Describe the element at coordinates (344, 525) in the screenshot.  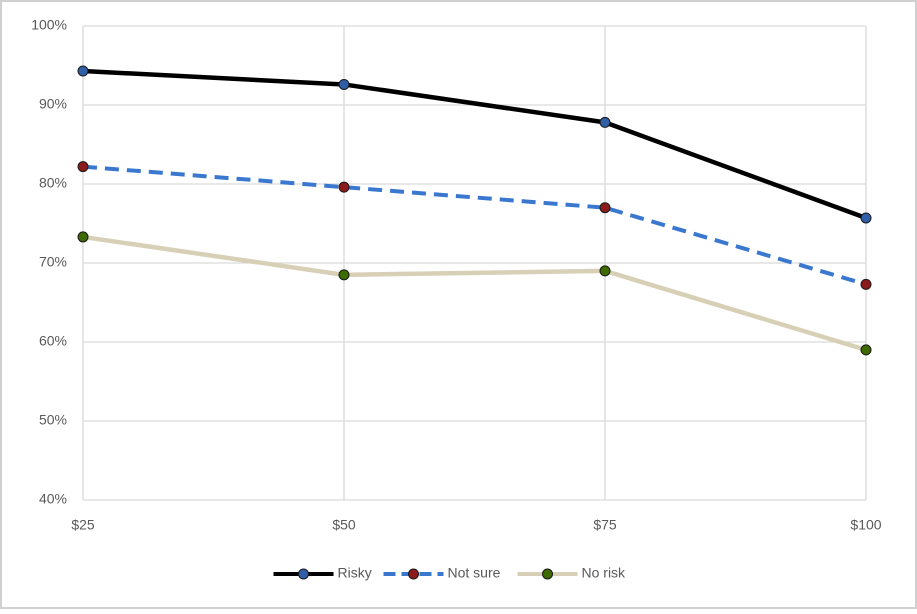
I see `x-tick-label: $50` at that location.